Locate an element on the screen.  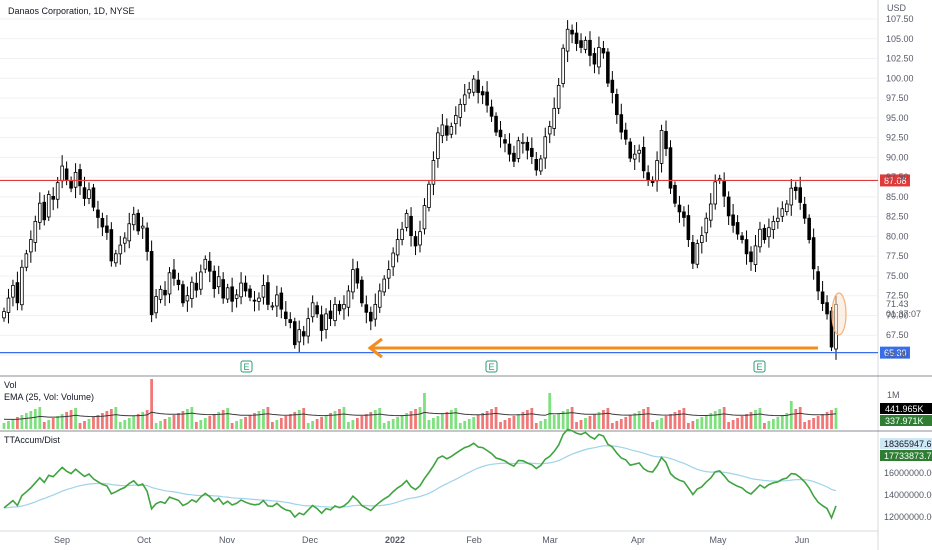
currency-label: USD is located at coordinates (897, 8).